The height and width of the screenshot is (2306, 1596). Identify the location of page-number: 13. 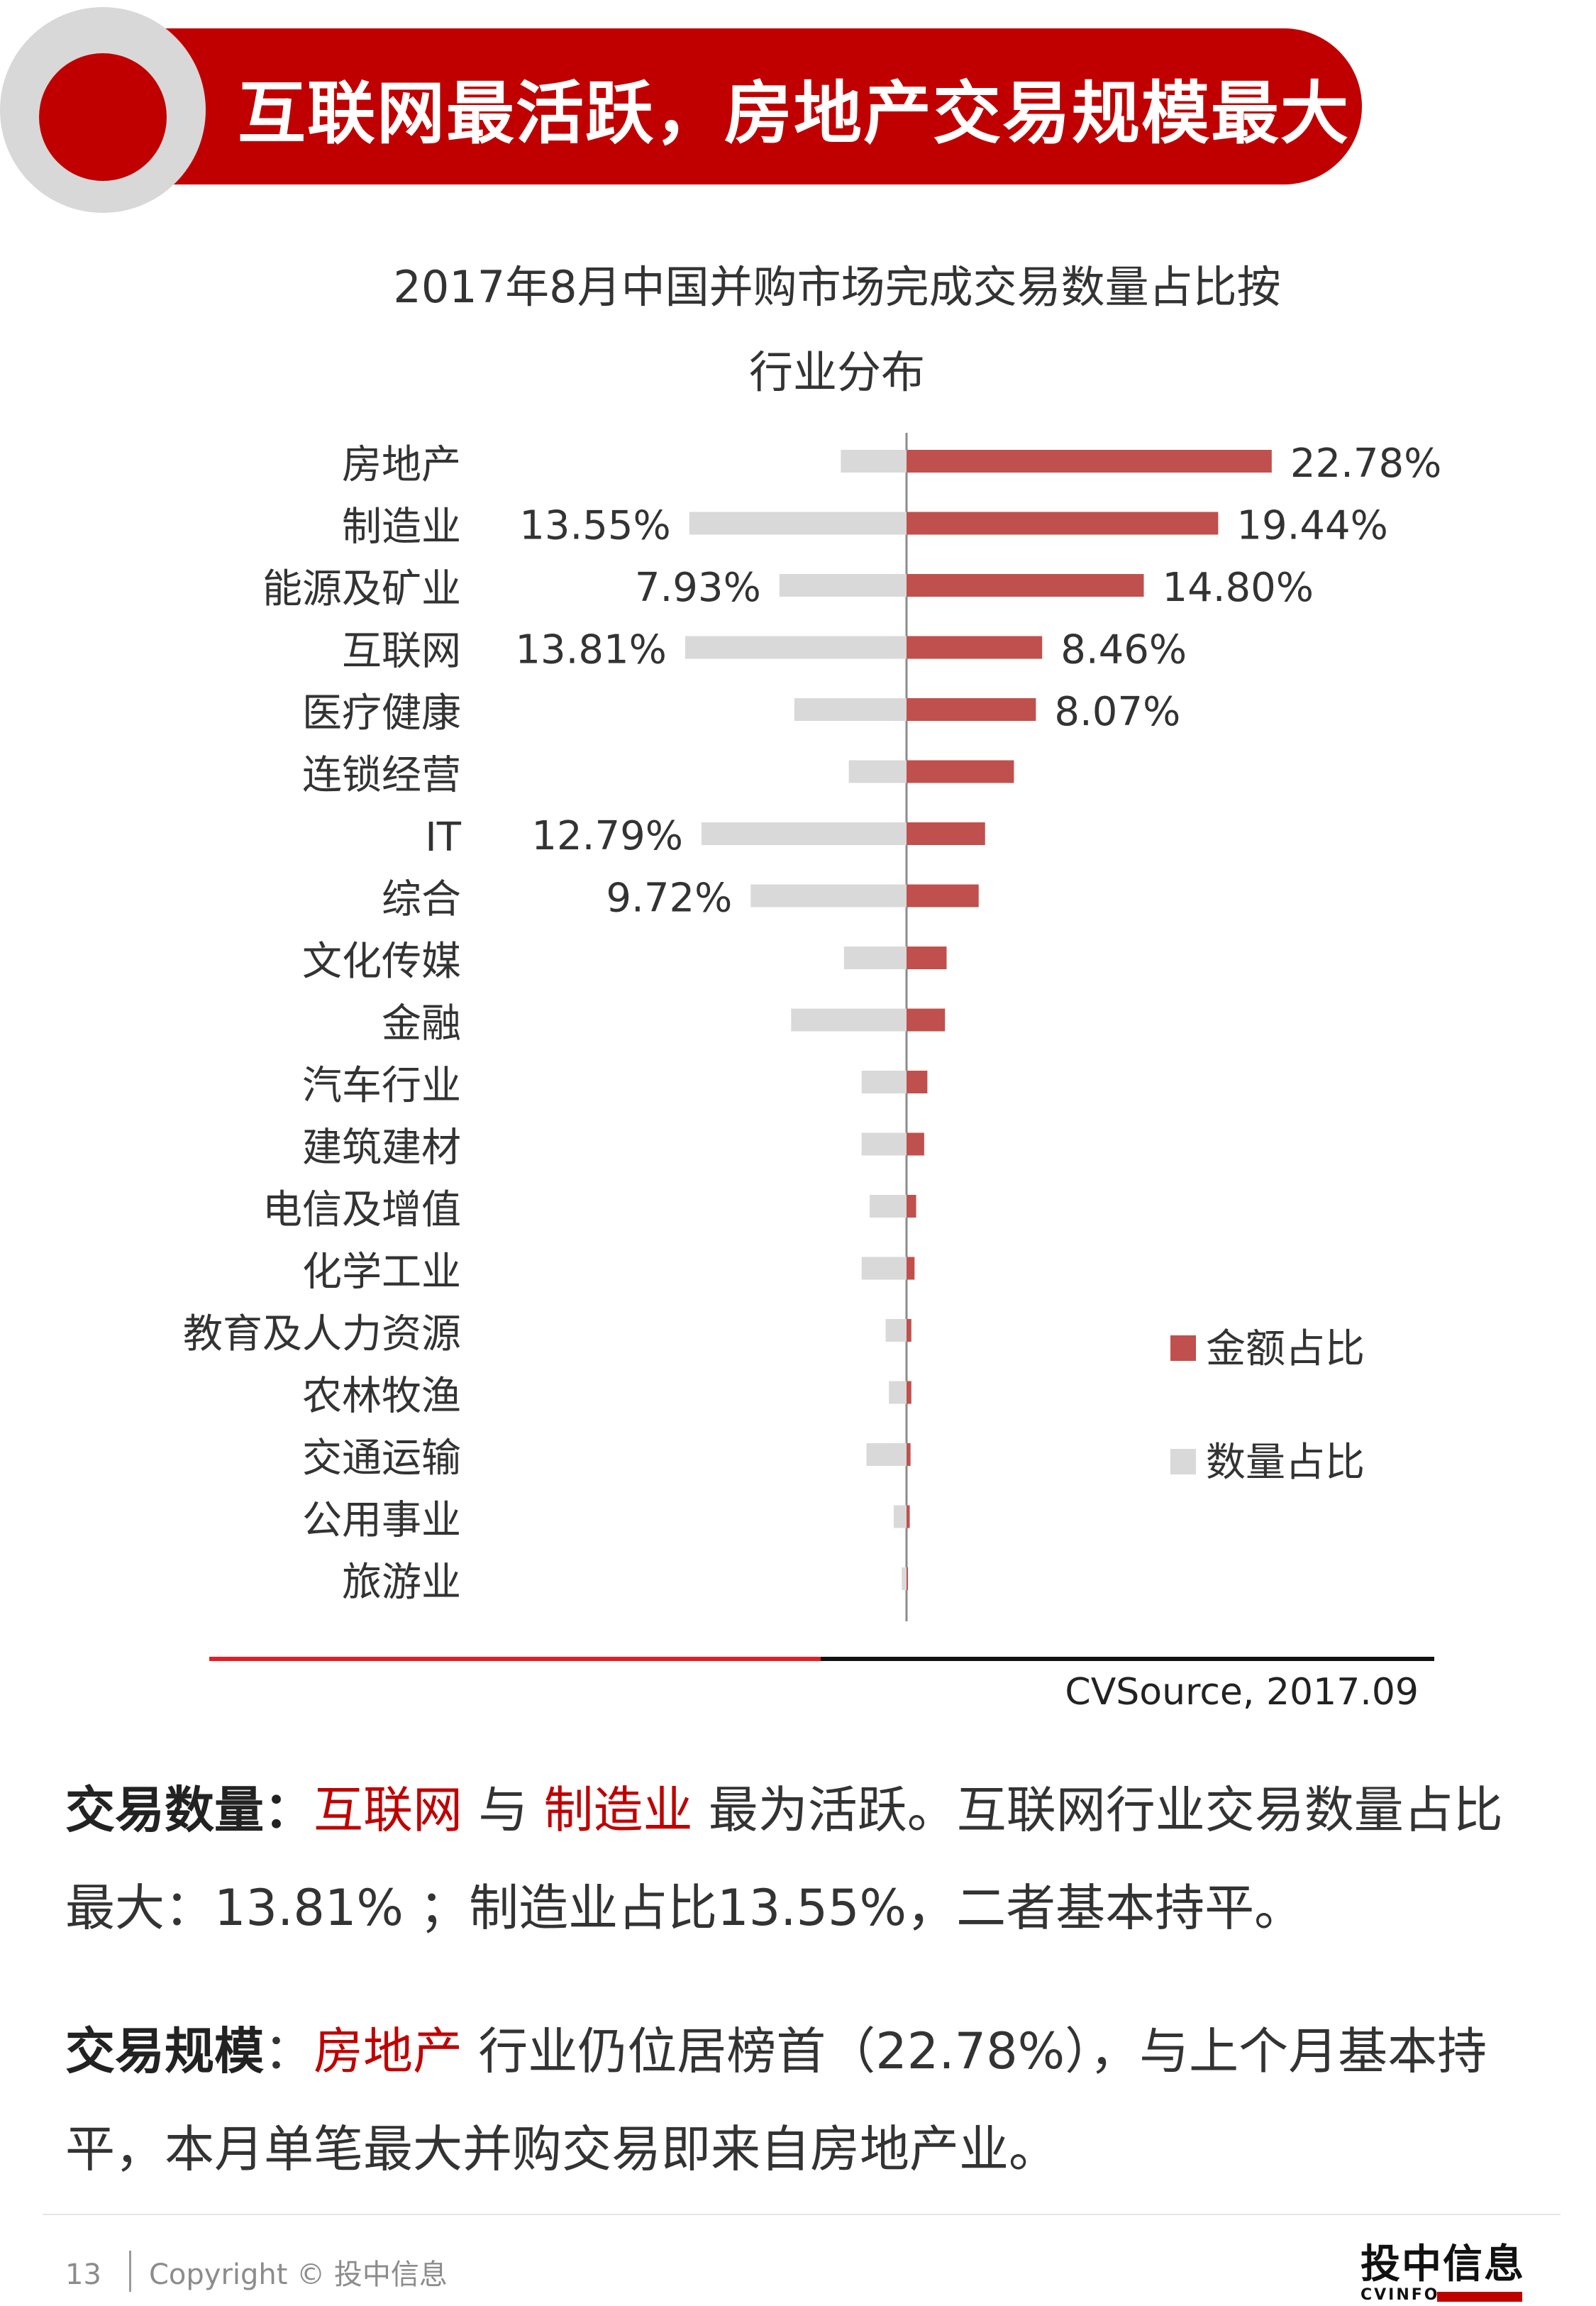
(83, 2274).